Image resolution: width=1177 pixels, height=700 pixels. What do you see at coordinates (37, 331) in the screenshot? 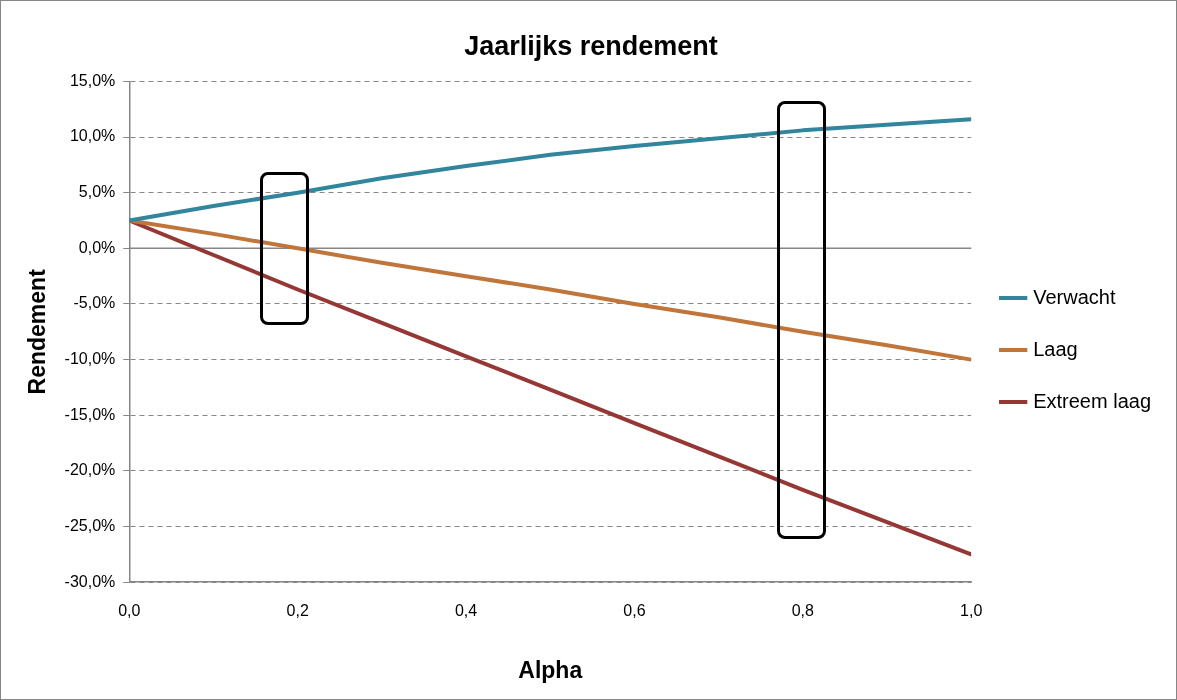
I see `y-axis-title: Rendement` at bounding box center [37, 331].